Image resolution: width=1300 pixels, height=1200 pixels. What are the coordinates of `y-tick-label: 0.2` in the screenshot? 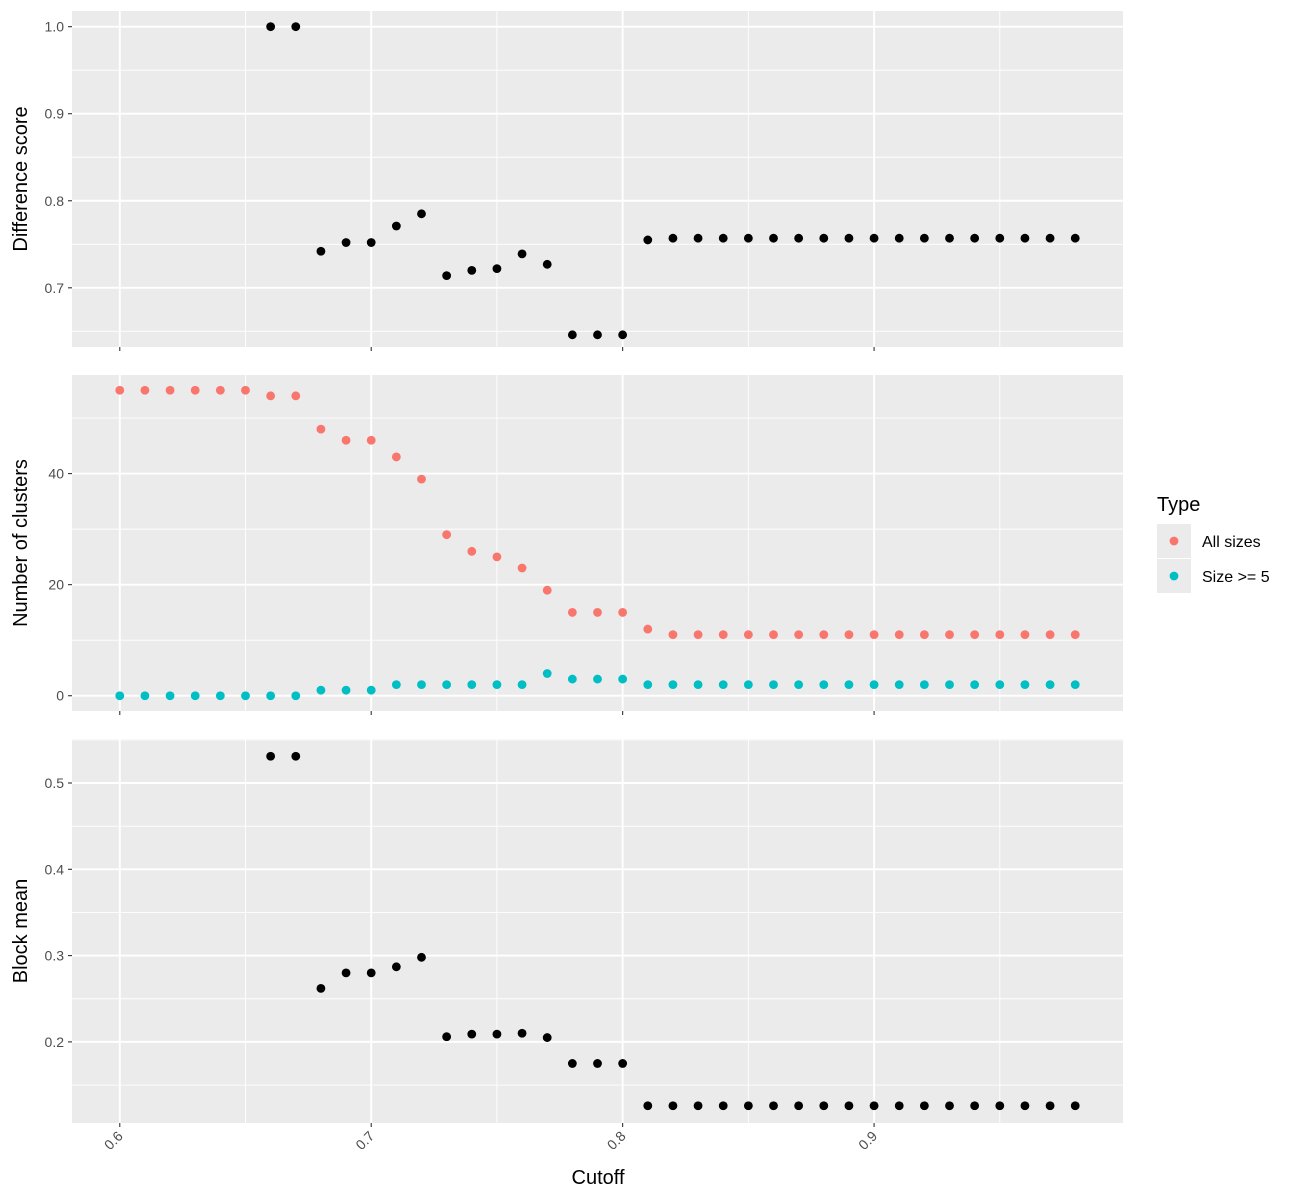 It's located at (55, 1042).